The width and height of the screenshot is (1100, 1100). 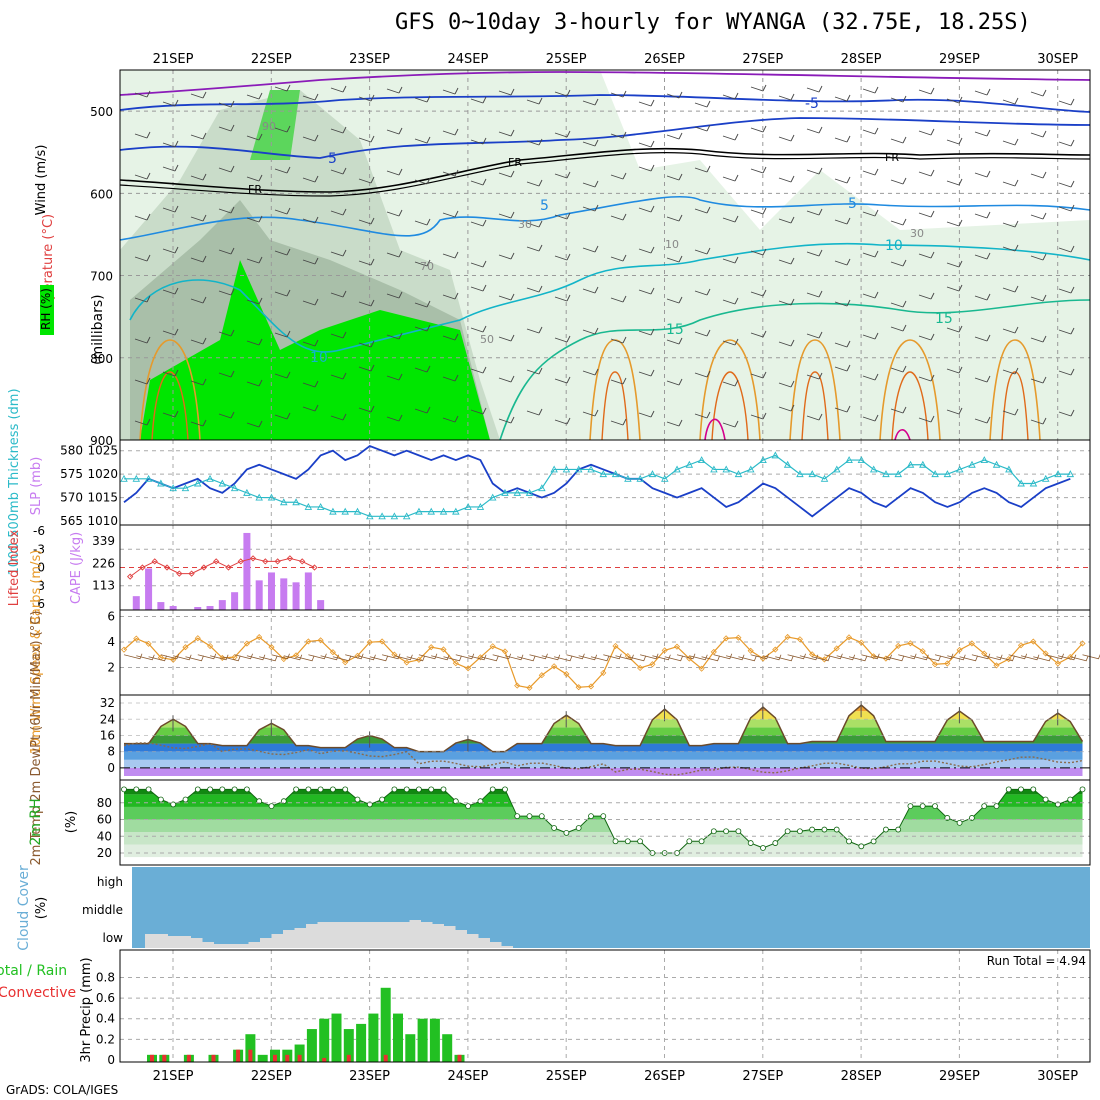 I want to click on precip-tick-label: 0.8, so click(x=105, y=977).